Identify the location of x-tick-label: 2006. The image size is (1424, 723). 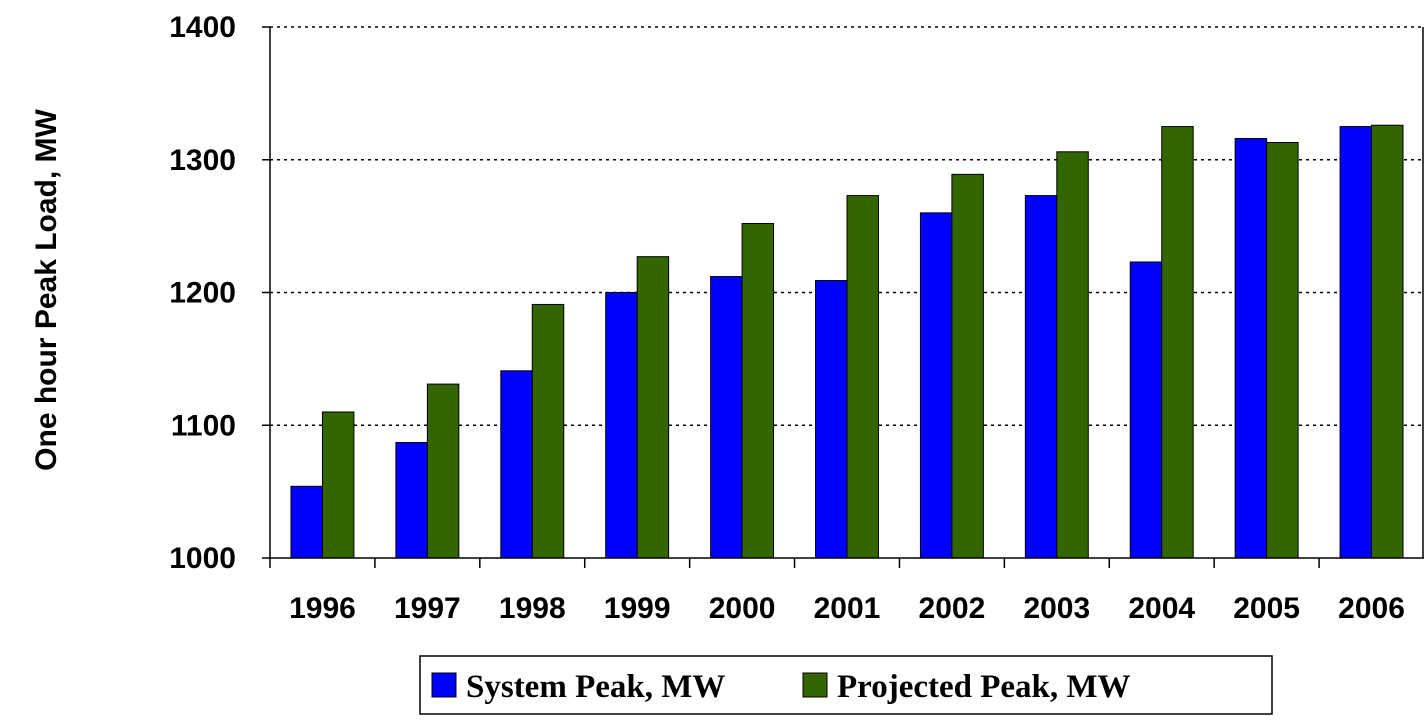
(1371, 608).